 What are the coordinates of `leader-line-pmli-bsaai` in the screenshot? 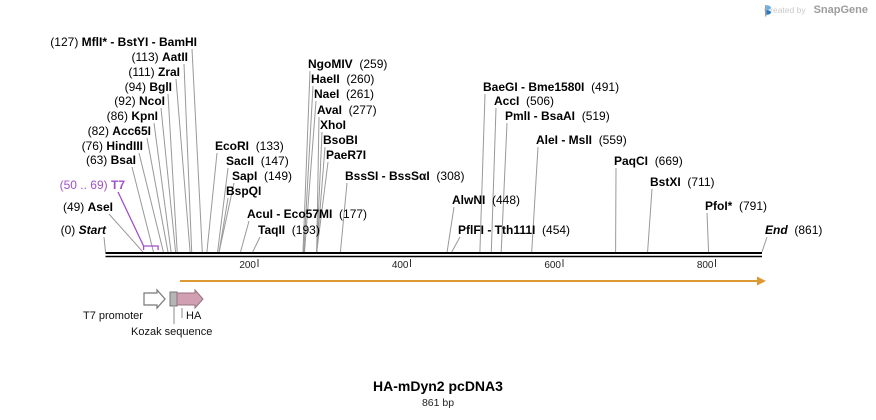 It's located at (504, 187).